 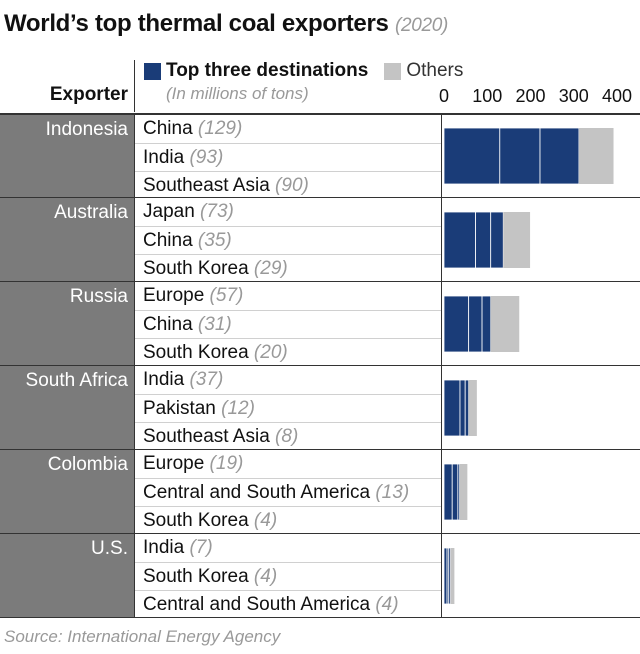 I want to click on legend-swatch-others, so click(x=393, y=71).